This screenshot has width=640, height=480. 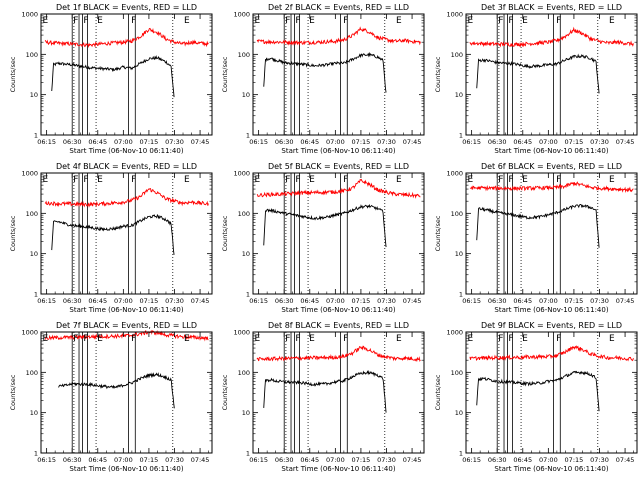 I want to click on panel-title: Det 5f BLACK = Events, RED = LLD, so click(x=338, y=166).